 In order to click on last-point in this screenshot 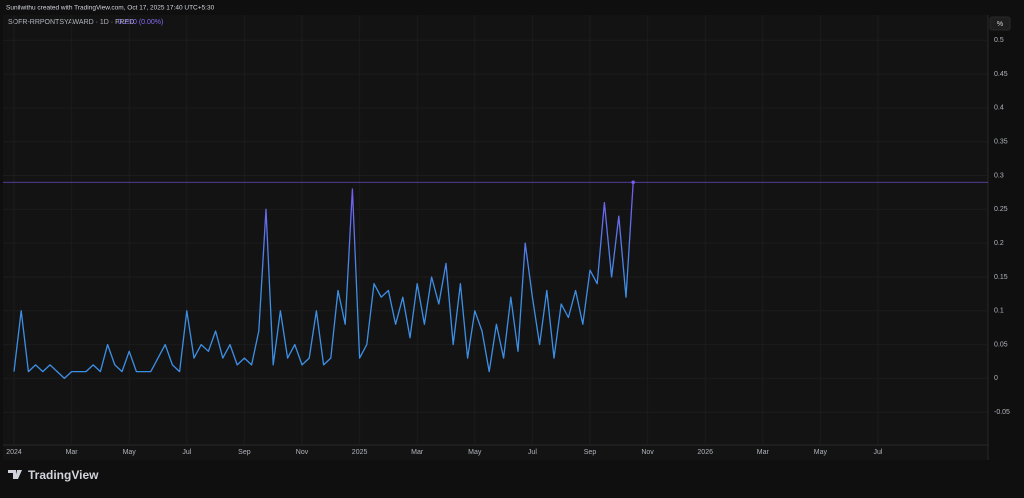, I will do `click(633, 182)`.